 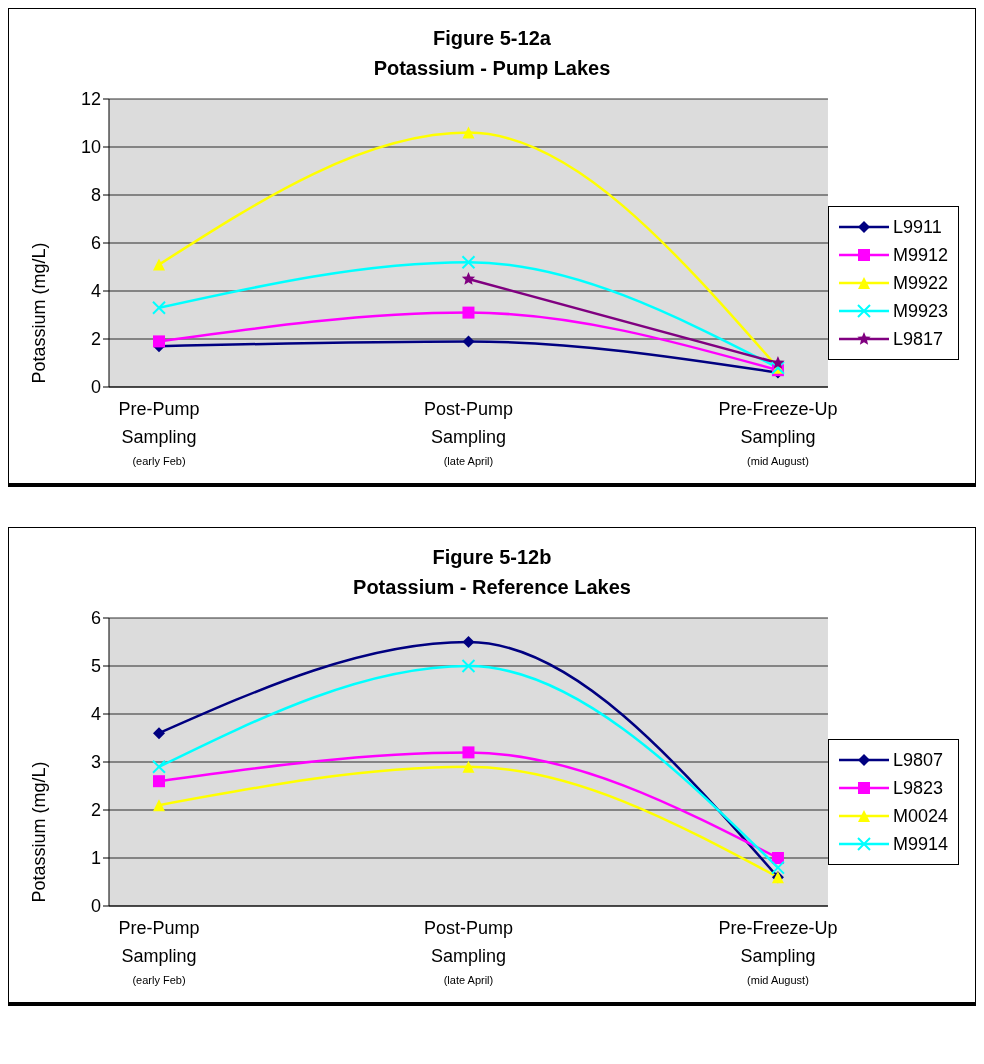 What do you see at coordinates (90, 99) in the screenshot?
I see `y-tick-label: 12` at bounding box center [90, 99].